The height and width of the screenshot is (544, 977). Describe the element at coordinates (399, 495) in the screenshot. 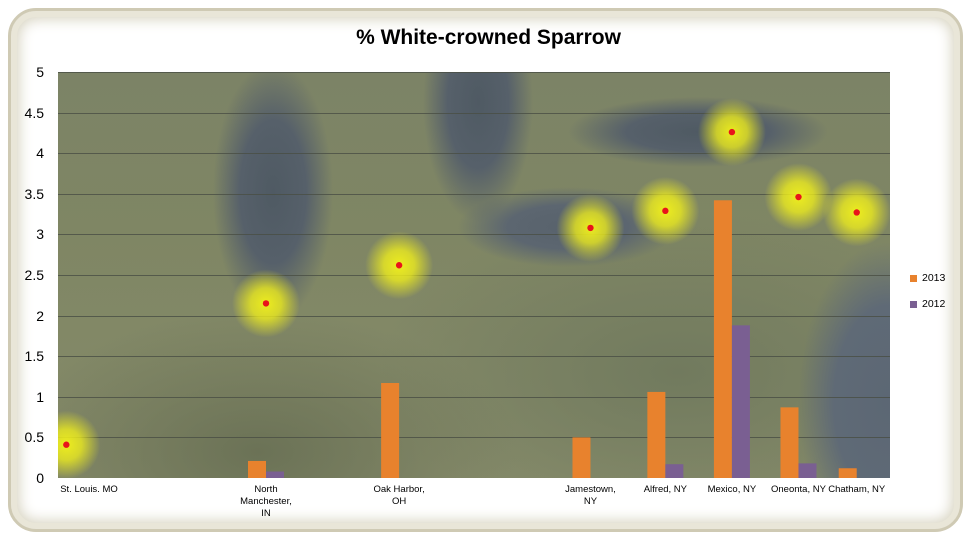

I see `x-tick-label: Oak Harbor, OH` at that location.